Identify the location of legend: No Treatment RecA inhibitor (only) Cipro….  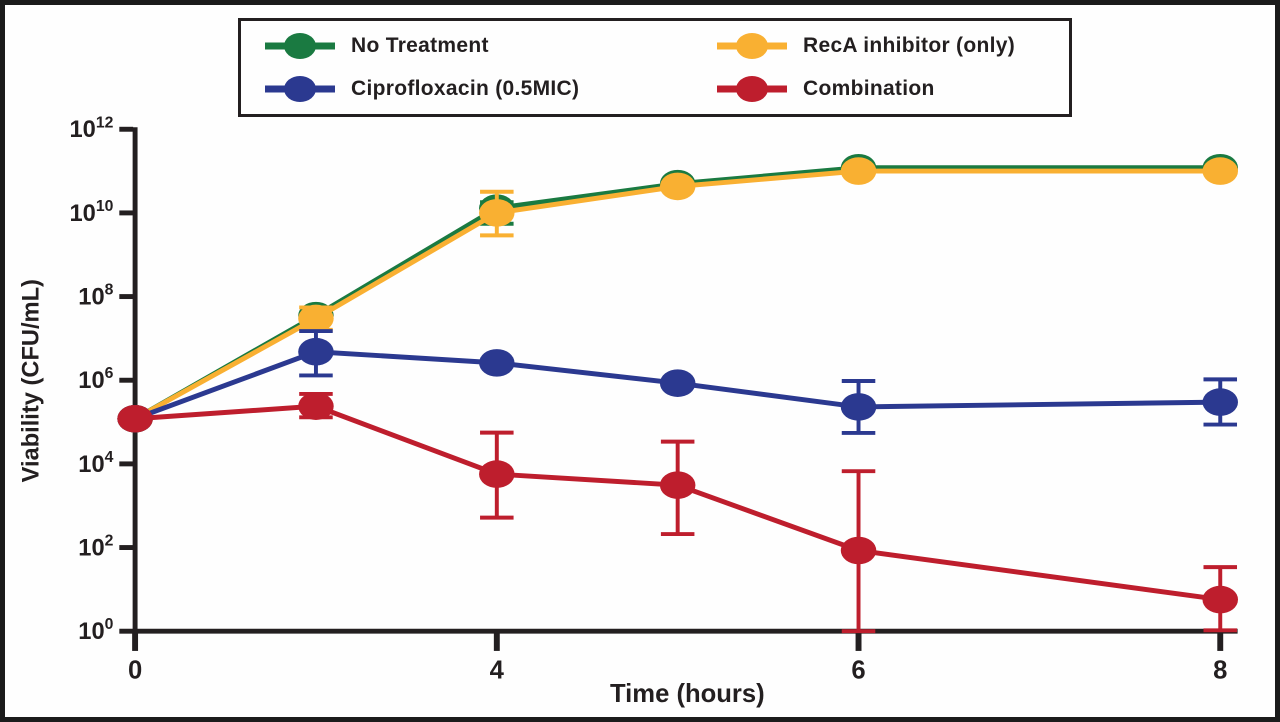
(655, 67).